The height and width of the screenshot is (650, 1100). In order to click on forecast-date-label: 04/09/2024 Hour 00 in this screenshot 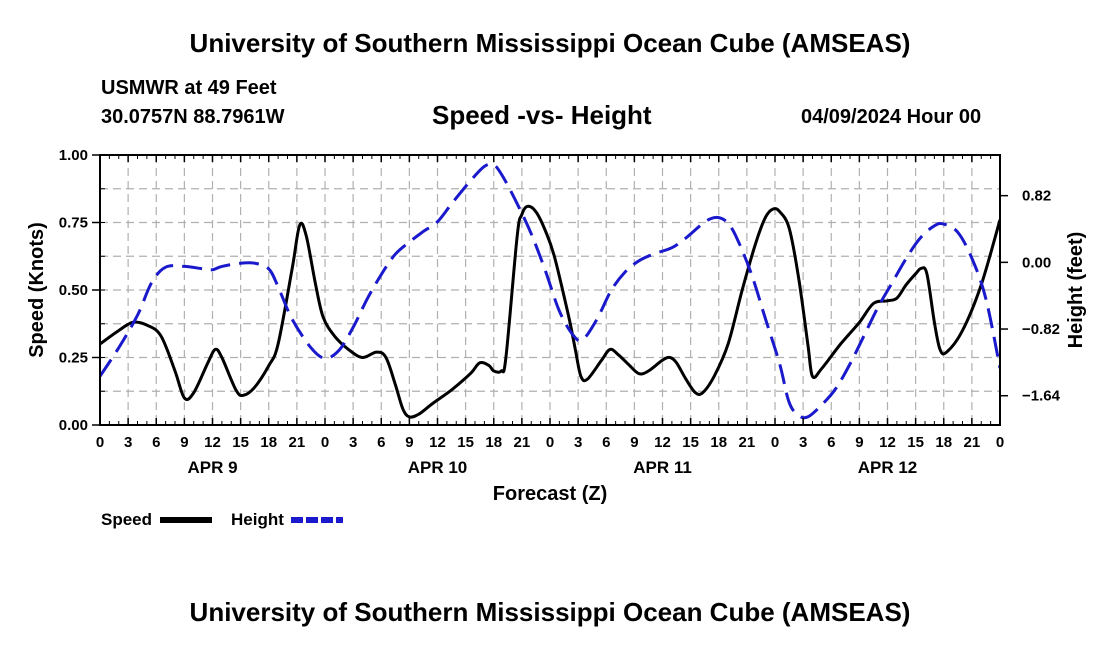, I will do `click(891, 117)`.